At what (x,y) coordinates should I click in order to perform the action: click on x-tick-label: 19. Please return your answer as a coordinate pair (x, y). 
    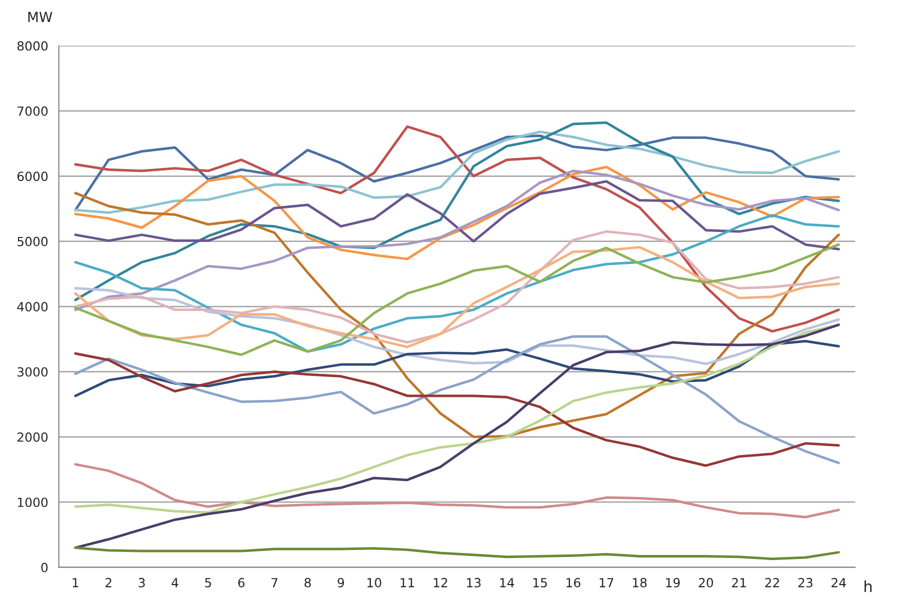
    Looking at the image, I should click on (673, 583).